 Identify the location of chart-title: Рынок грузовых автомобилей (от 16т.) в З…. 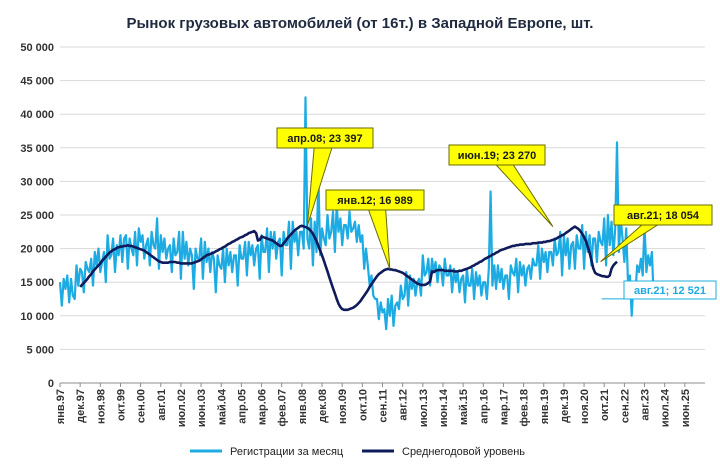
(360, 23).